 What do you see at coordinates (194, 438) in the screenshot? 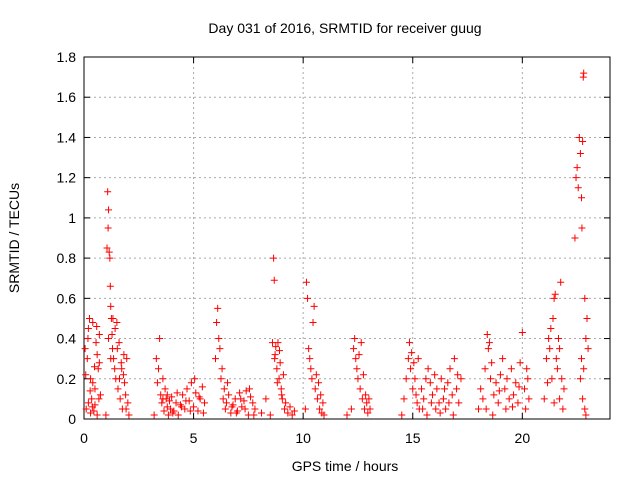
I see `x-tick-label: 5` at bounding box center [194, 438].